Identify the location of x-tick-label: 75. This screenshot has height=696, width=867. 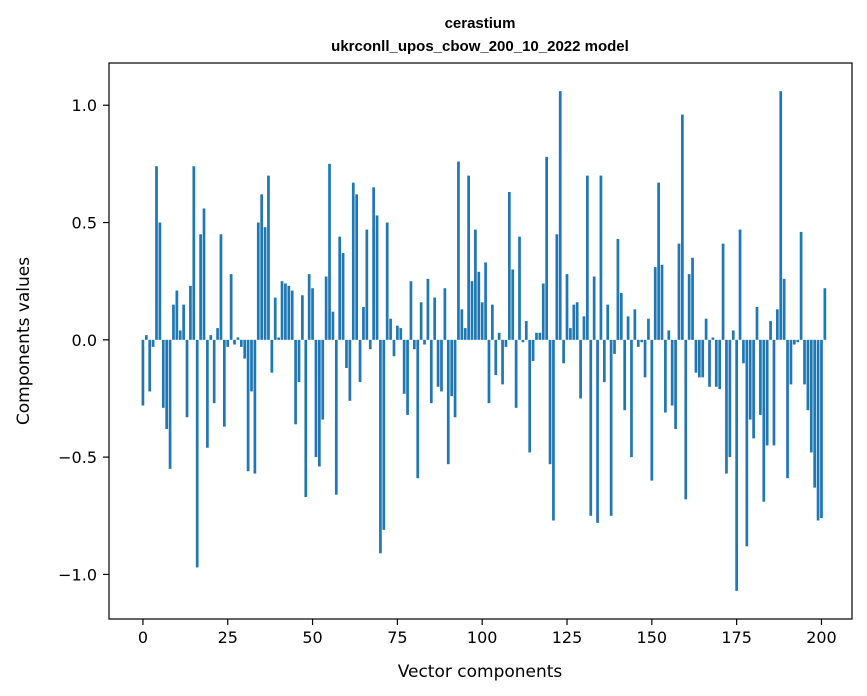
(397, 637).